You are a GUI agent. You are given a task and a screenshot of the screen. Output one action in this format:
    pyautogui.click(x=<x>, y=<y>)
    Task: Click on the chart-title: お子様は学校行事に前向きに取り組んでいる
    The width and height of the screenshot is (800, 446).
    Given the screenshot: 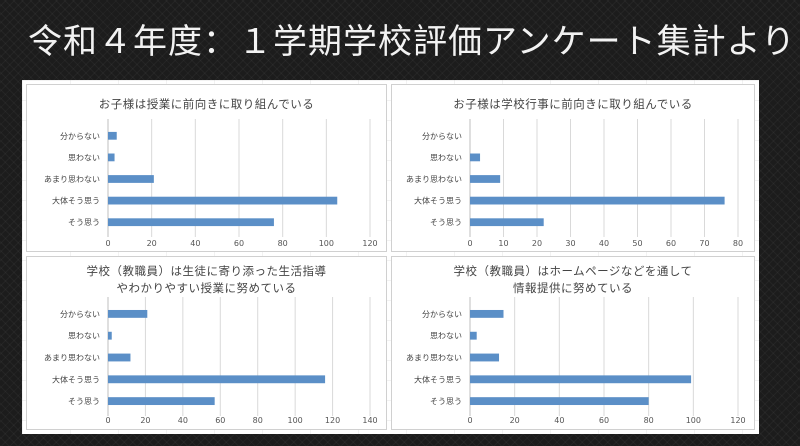 What is the action you would take?
    pyautogui.click(x=573, y=104)
    